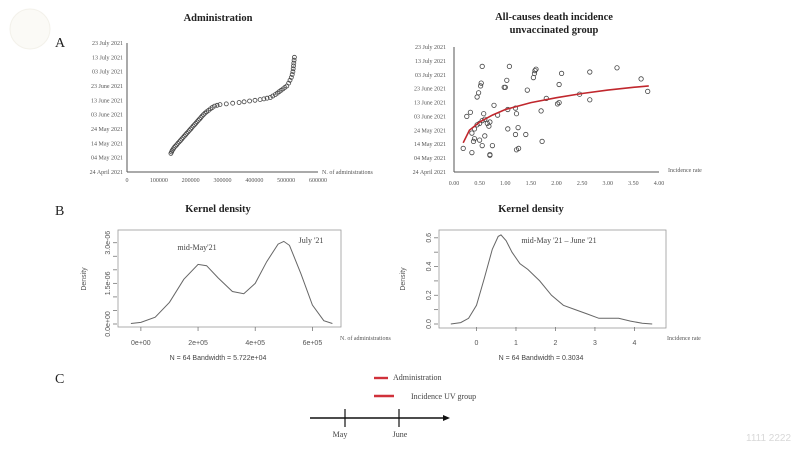 The image size is (800, 451). What do you see at coordinates (59, 379) in the screenshot?
I see `panel-label-c: C` at bounding box center [59, 379].